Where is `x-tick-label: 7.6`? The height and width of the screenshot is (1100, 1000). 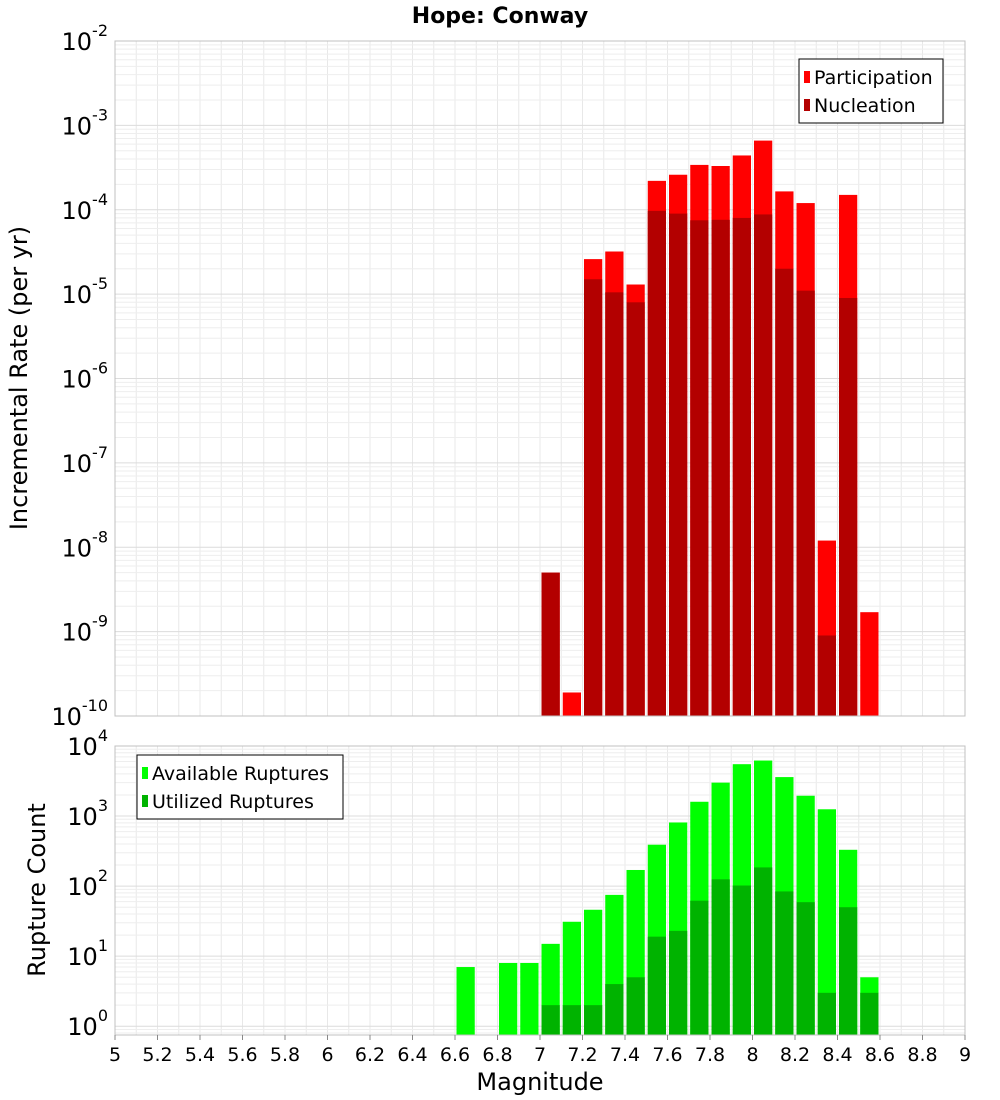
x-tick-label: 7.6 is located at coordinates (667, 1055).